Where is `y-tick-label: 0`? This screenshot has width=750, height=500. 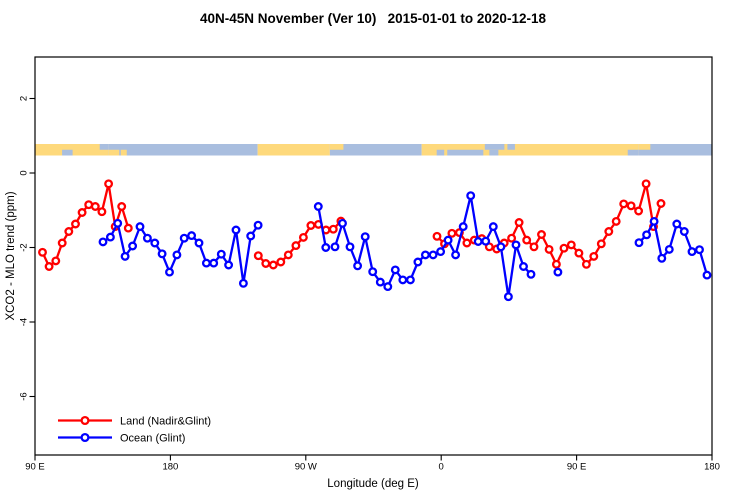 y-tick-label: 0 is located at coordinates (24, 172).